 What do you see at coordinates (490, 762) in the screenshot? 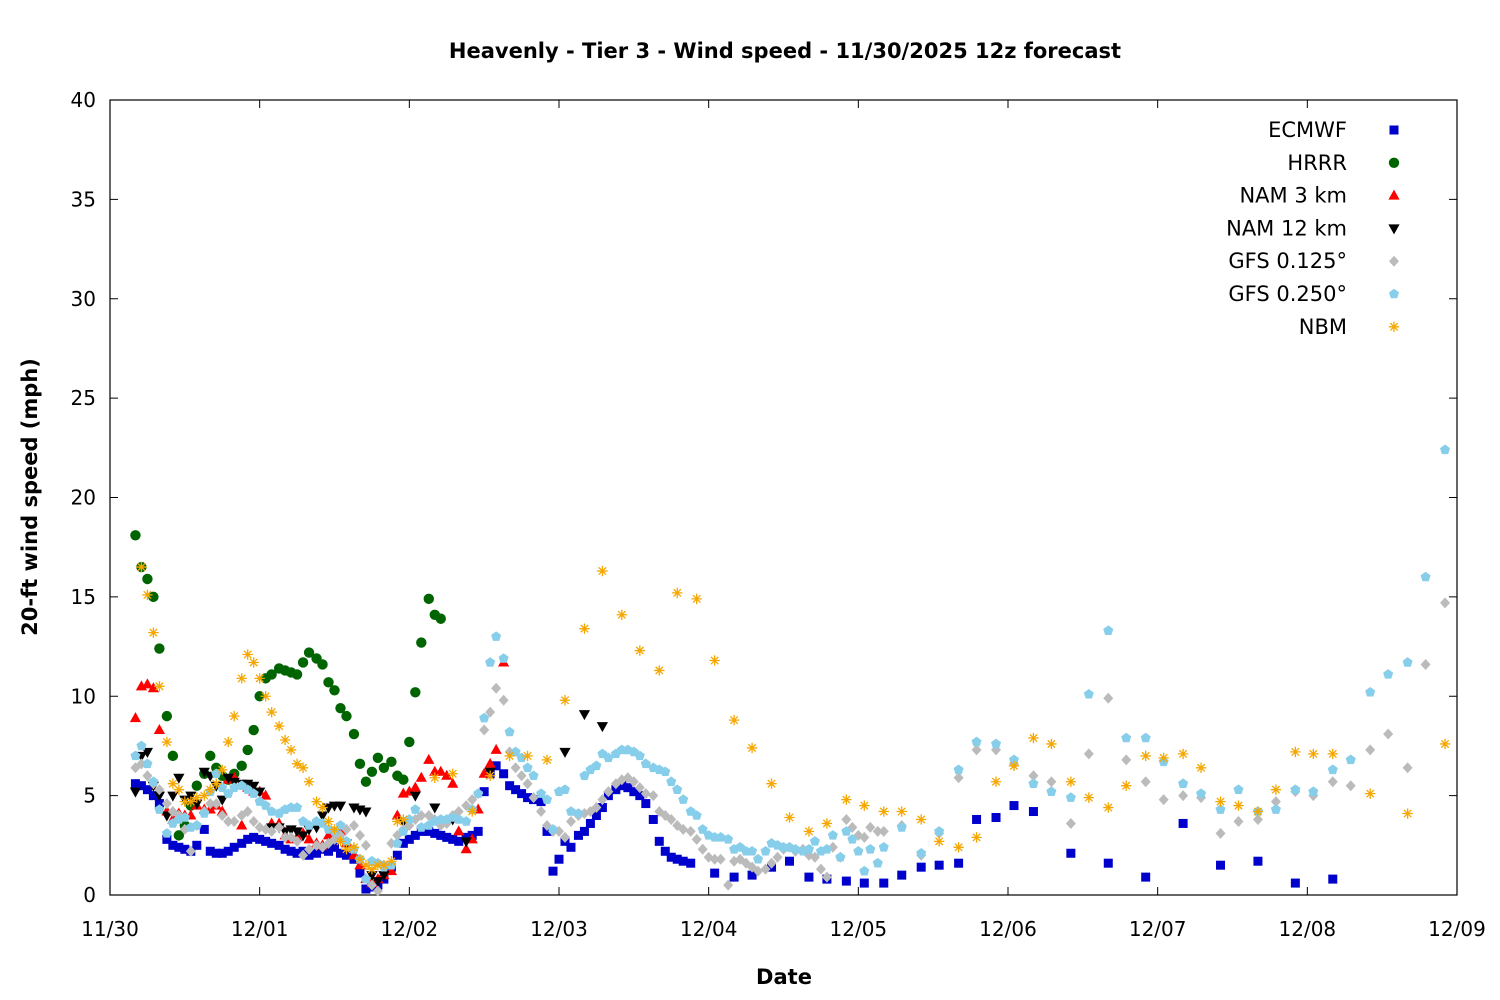
I see `point-nam-3-km` at bounding box center [490, 762].